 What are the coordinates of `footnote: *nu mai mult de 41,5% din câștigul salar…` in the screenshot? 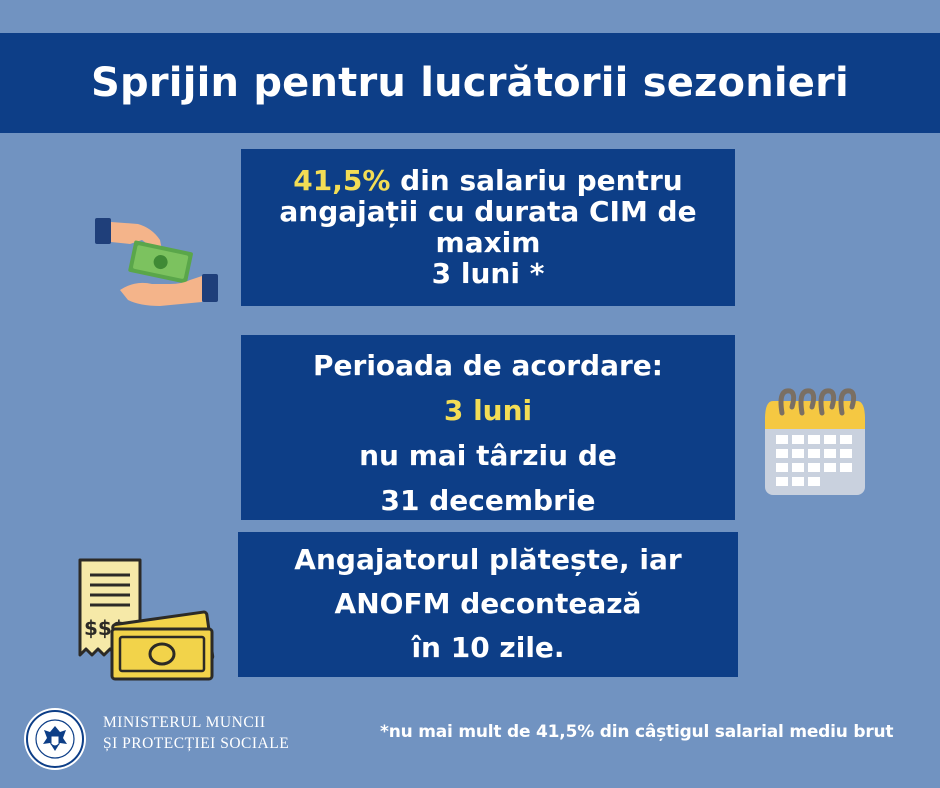 It's located at (637, 732).